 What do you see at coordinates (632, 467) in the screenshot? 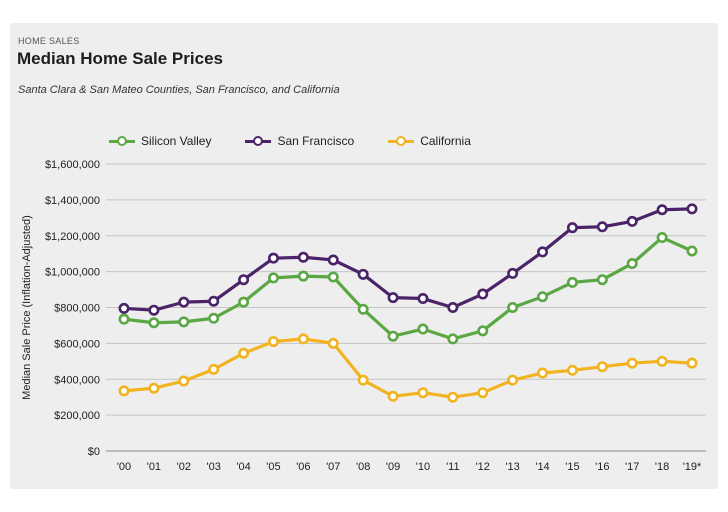
I see `x-tick-label: '17` at bounding box center [632, 467].